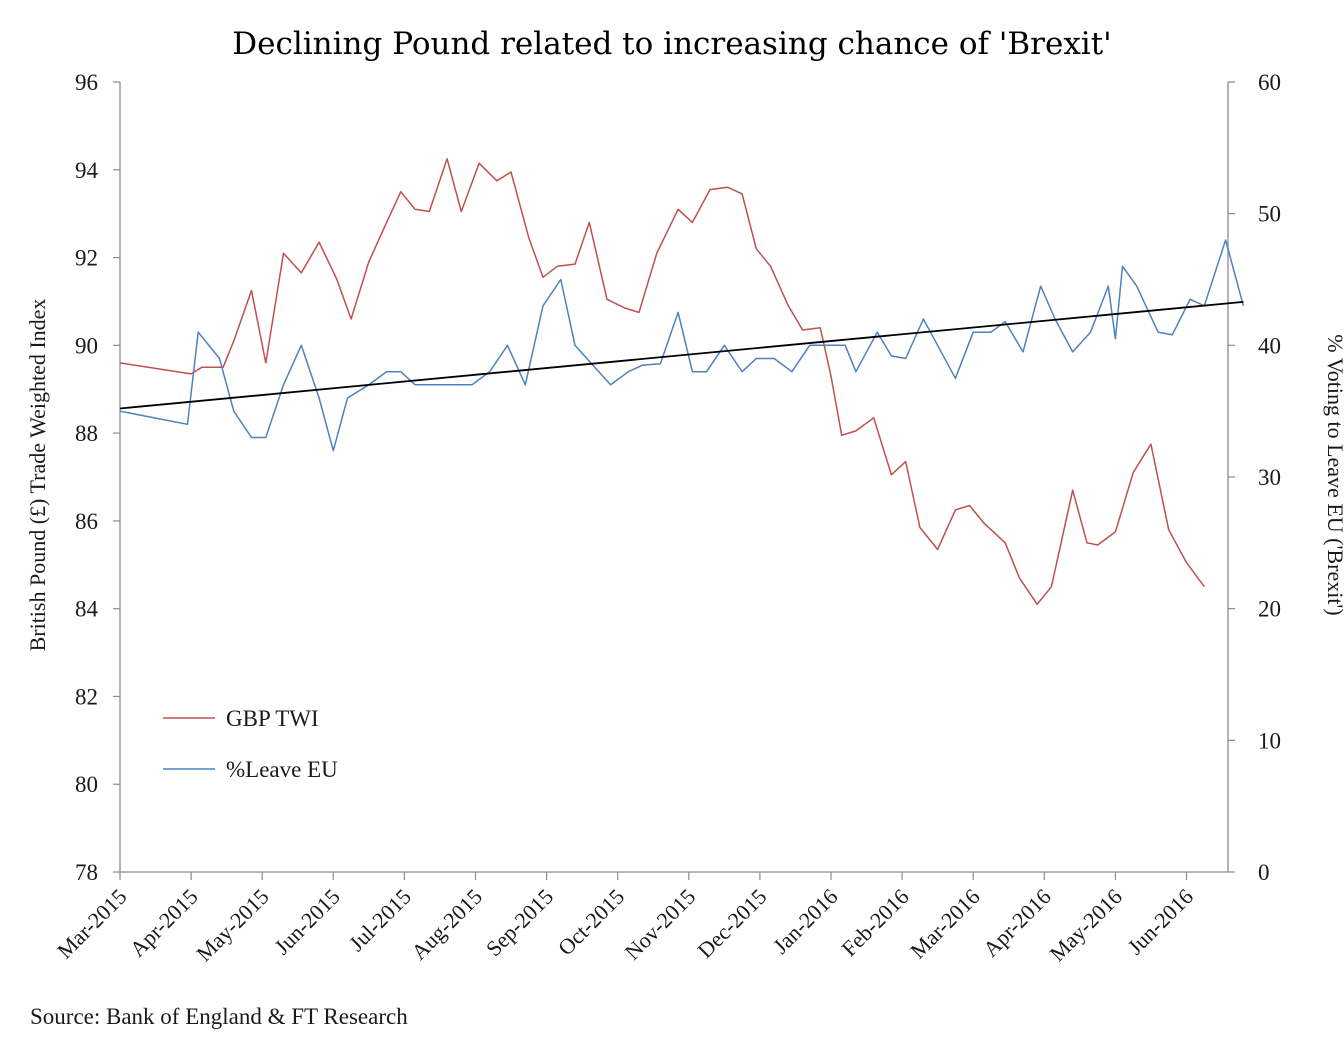 This screenshot has height=1042, width=1344. What do you see at coordinates (731, 923) in the screenshot?
I see `x-tick-label: Dec-2015` at bounding box center [731, 923].